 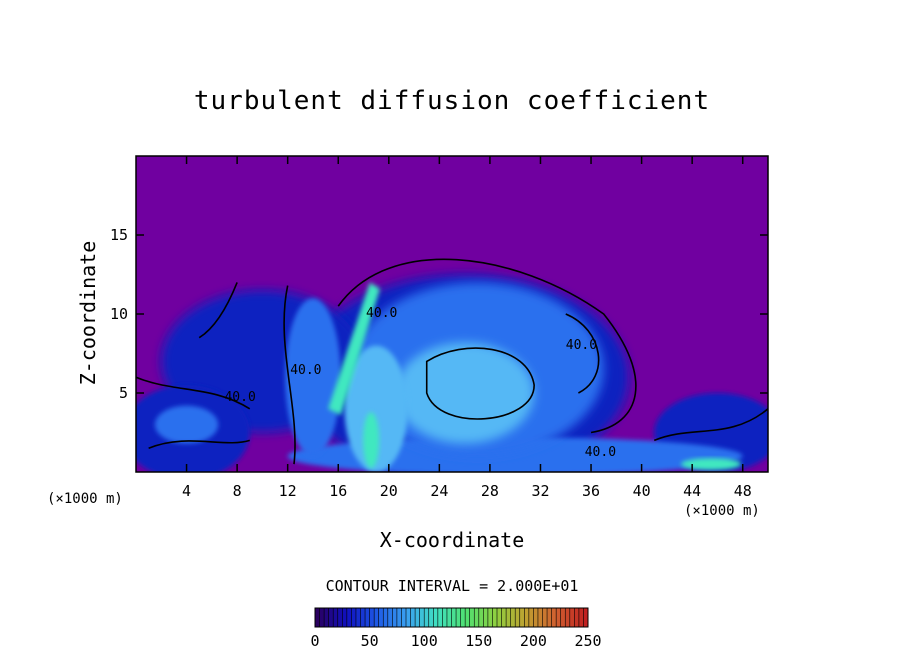 What do you see at coordinates (452, 586) in the screenshot?
I see `contour-interval: CONTOUR INTERVAL = 2.000E+01` at bounding box center [452, 586].